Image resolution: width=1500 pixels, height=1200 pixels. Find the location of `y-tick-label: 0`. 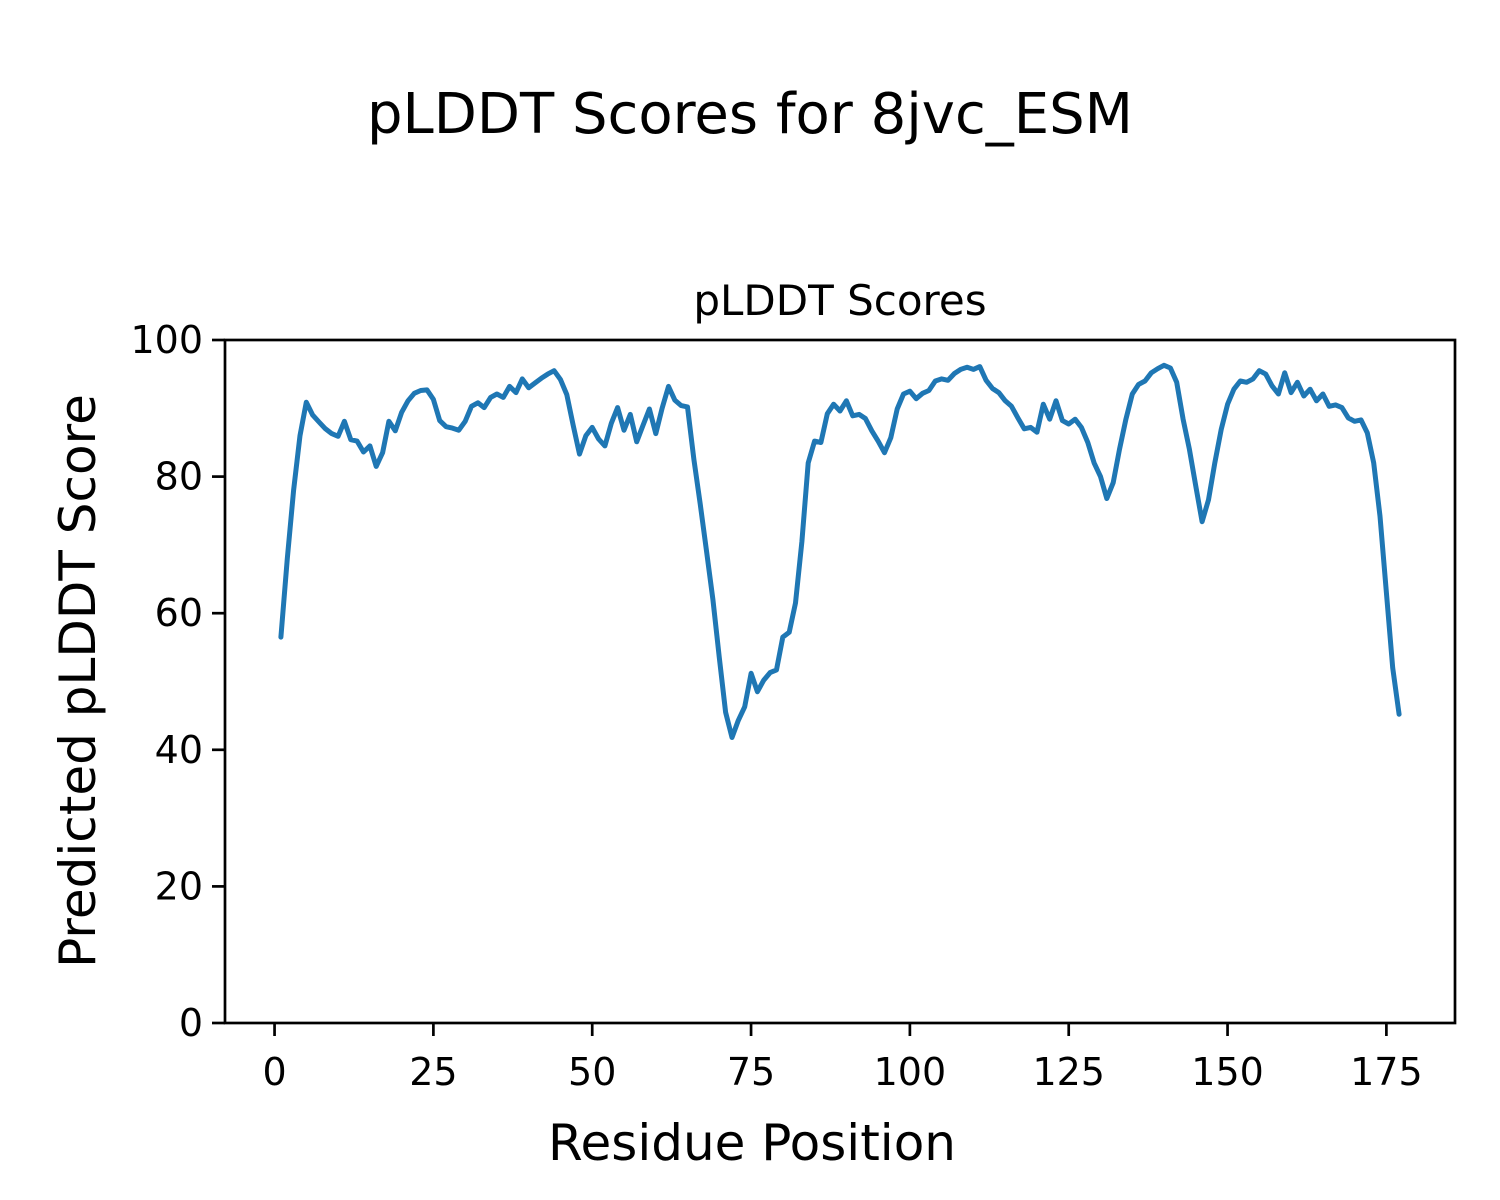

y-tick-label: 0 is located at coordinates (191, 1023).